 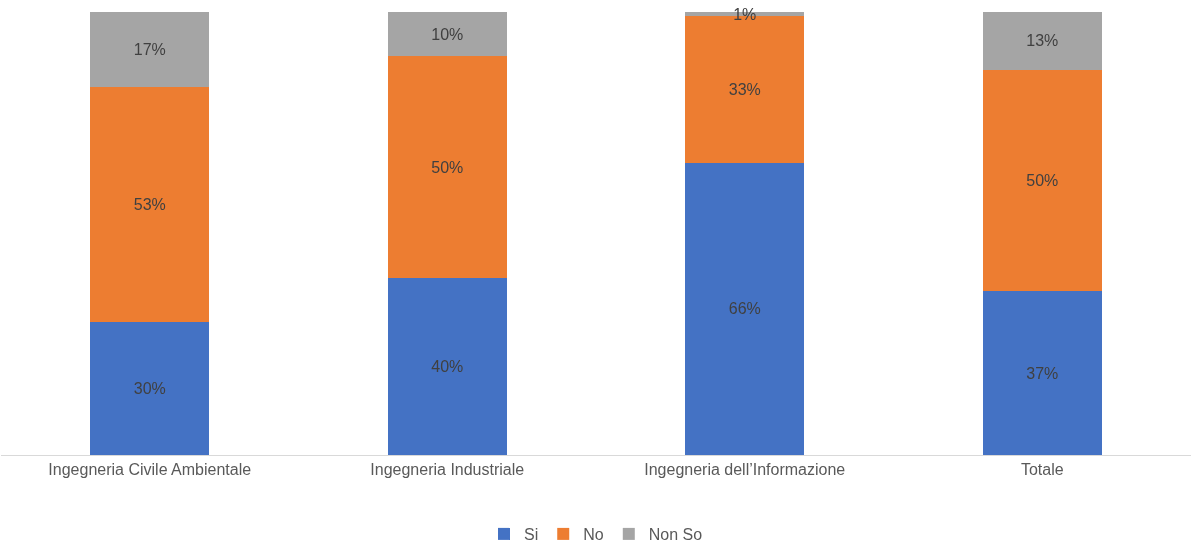 I want to click on data-label: 30%, so click(x=149, y=389).